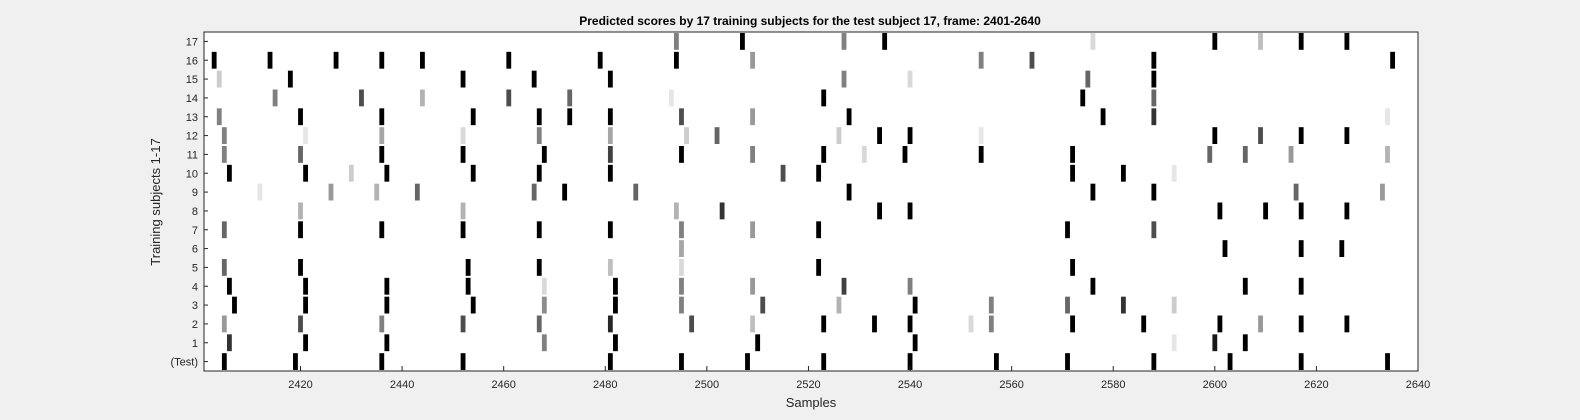 Image resolution: width=1580 pixels, height=420 pixels. Describe the element at coordinates (195, 306) in the screenshot. I see `y-tick-label: 3` at that location.